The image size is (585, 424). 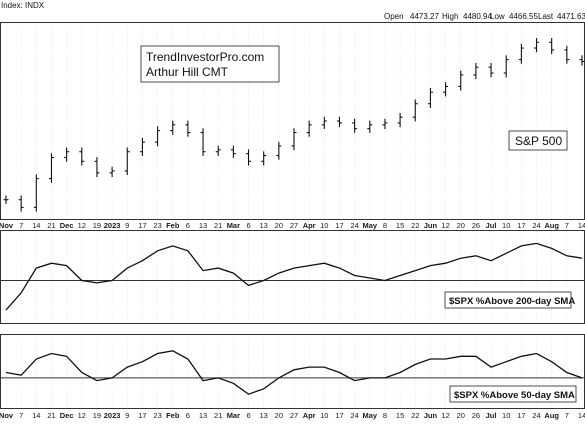 What do you see at coordinates (571, 16) in the screenshot?
I see `last-value: 4471.63` at bounding box center [571, 16].